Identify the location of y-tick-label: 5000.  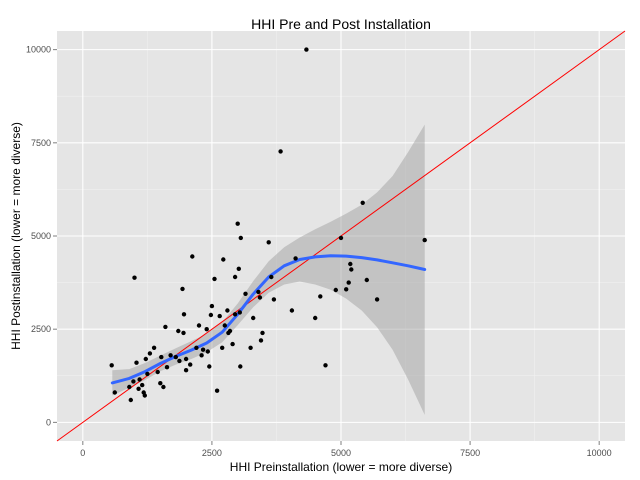
(41, 236).